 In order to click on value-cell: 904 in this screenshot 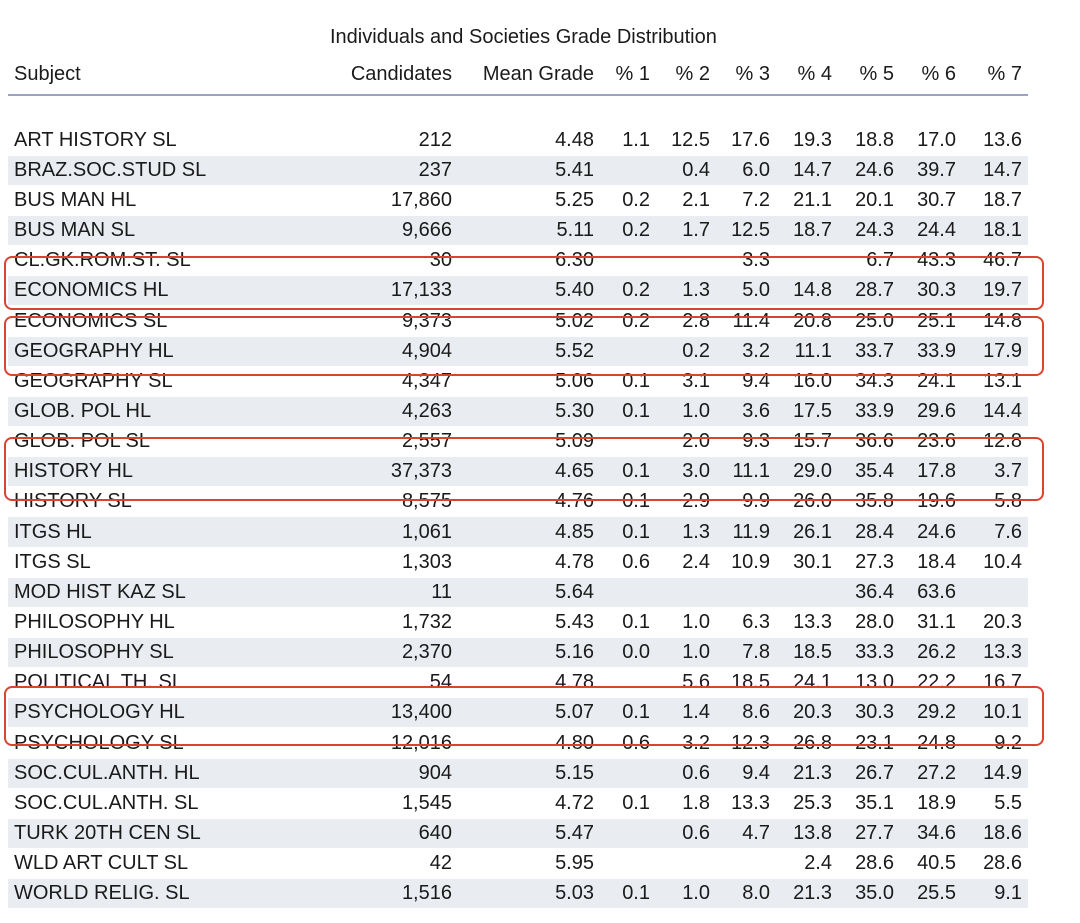, I will do `click(363, 773)`.